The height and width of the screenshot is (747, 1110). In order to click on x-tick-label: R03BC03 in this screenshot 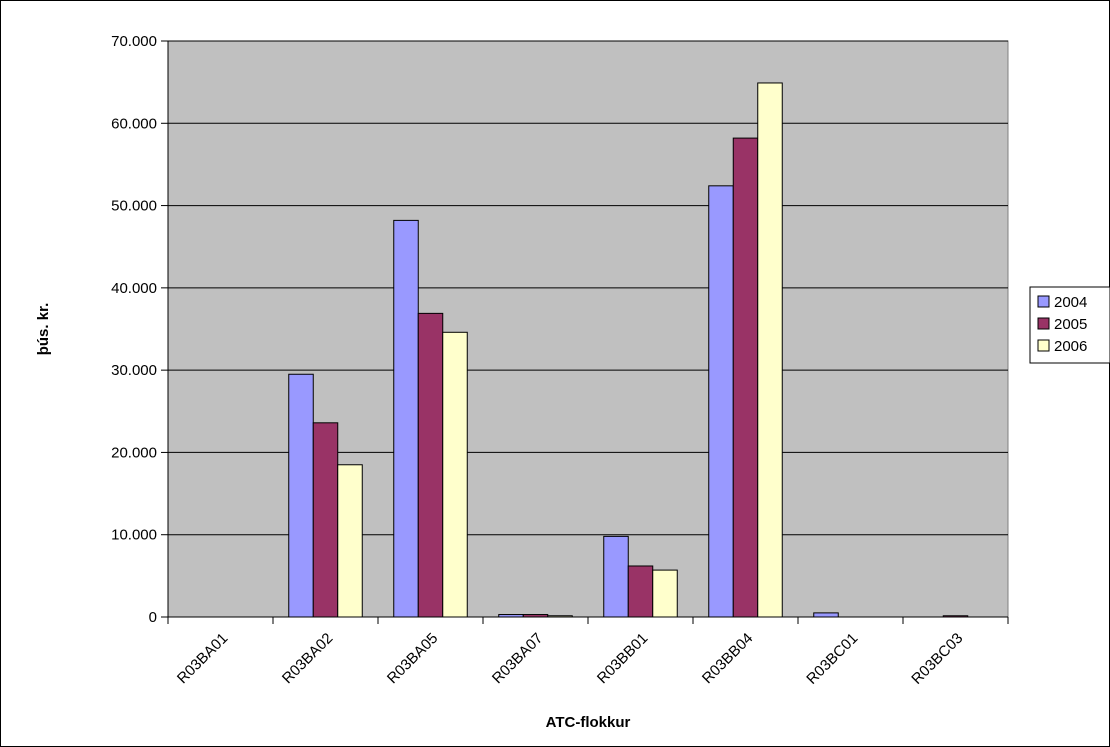, I will do `click(937, 659)`.